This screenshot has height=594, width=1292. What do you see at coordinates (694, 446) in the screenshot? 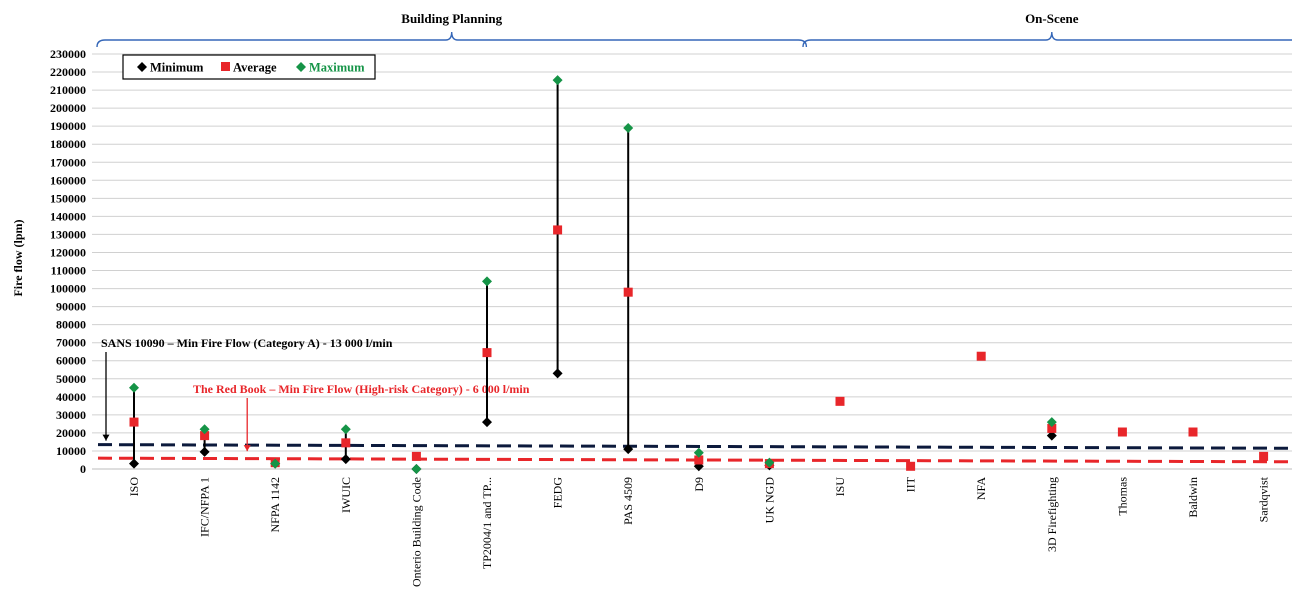
I see `reference-line` at bounding box center [694, 446].